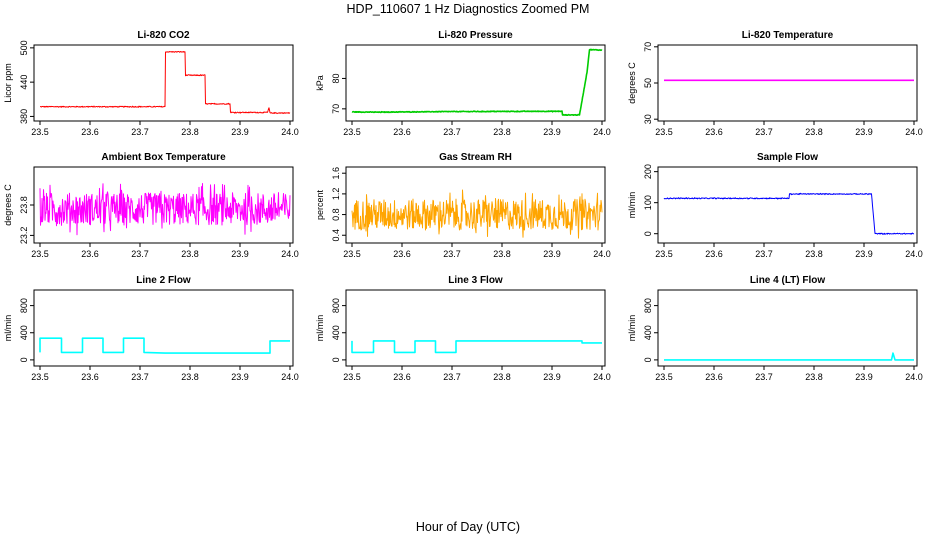 The width and height of the screenshot is (936, 540). What do you see at coordinates (468, 527) in the screenshot?
I see `figure-x-label: Hour of Day (UTC)` at bounding box center [468, 527].